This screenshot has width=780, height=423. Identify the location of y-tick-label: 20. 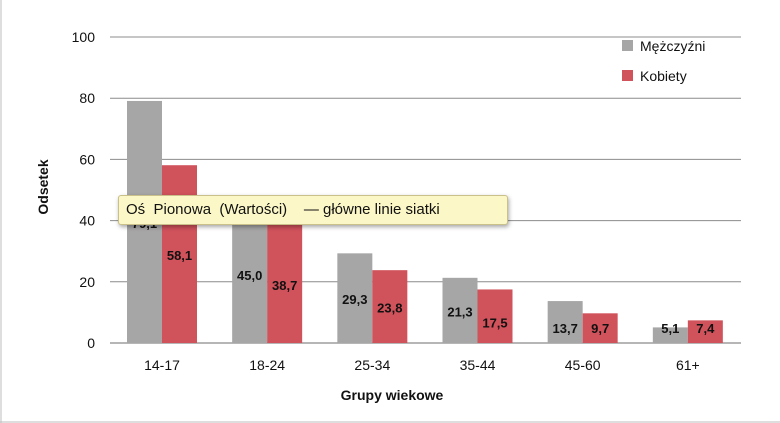
(87, 282).